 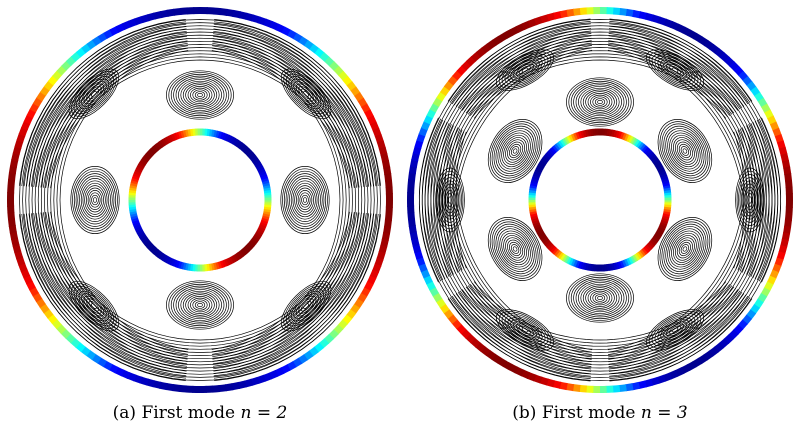 What do you see at coordinates (200, 413) in the screenshot?
I see `caption-a: (a) First mode n = 2` at bounding box center [200, 413].